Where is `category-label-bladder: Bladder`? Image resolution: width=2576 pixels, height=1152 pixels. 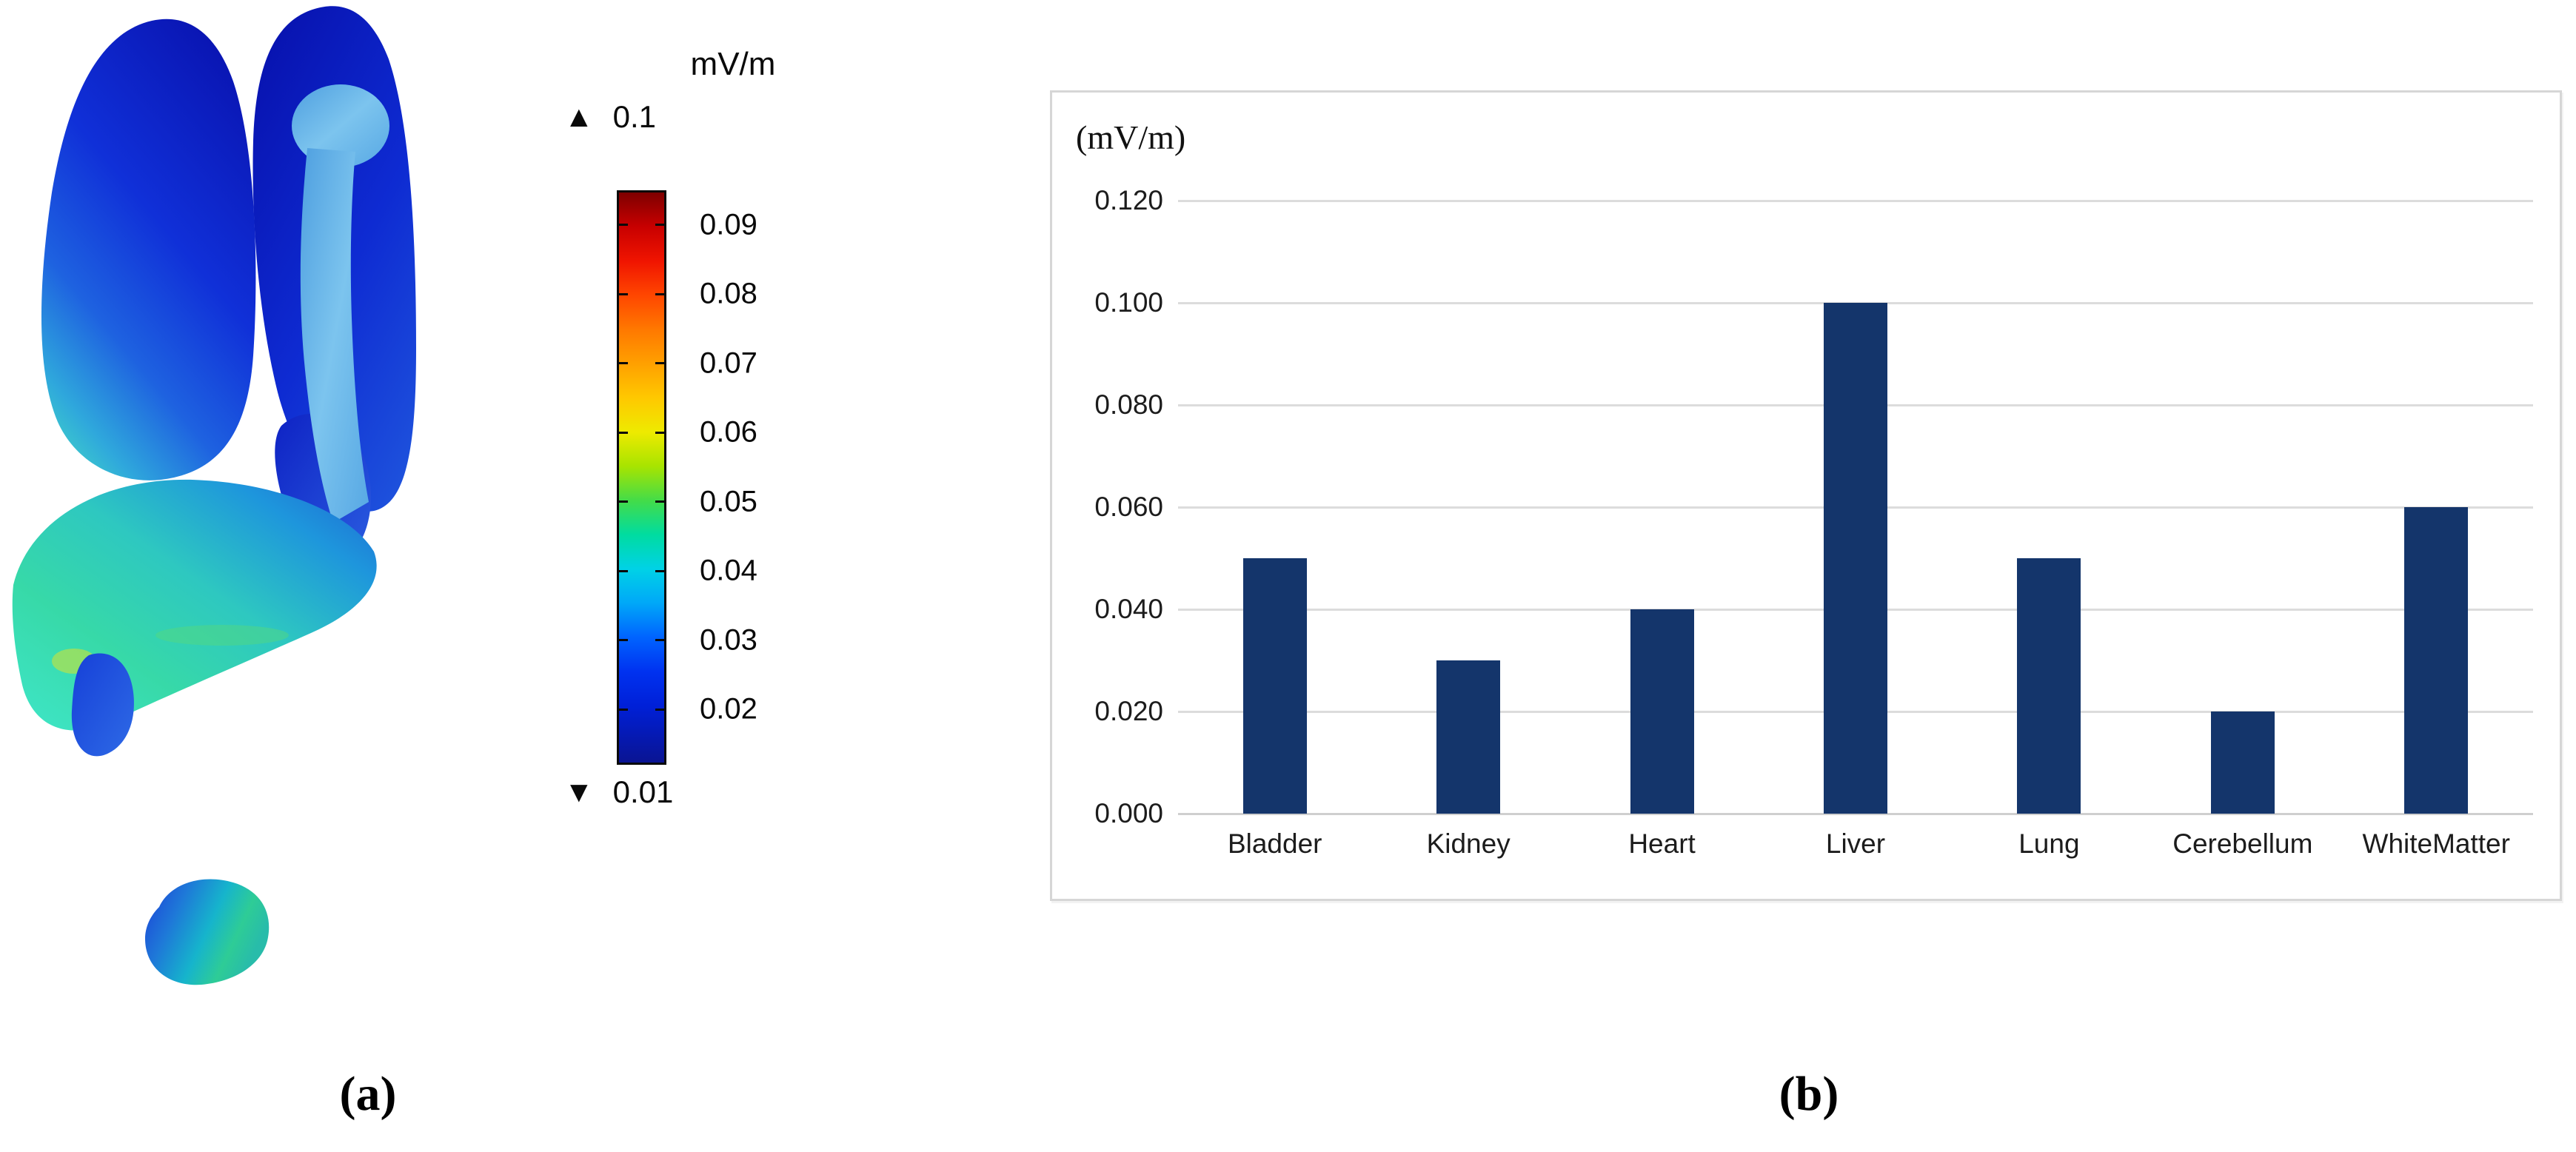
category-label-bladder: Bladder is located at coordinates (1274, 843).